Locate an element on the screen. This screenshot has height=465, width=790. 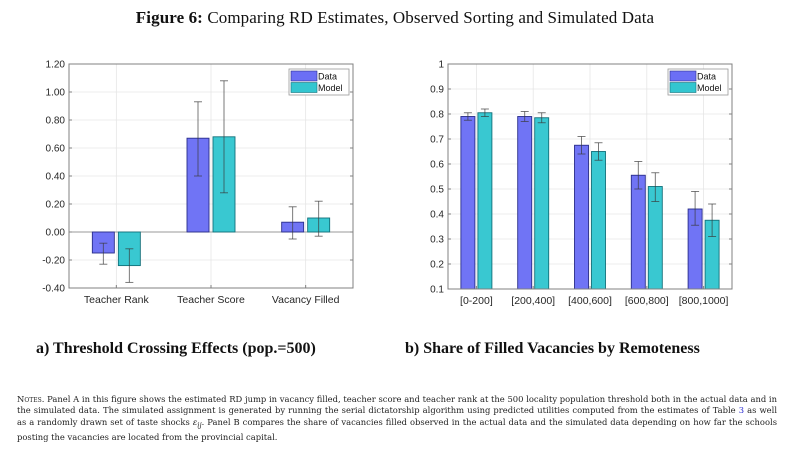
y-tick-label: 0.7 is located at coordinates (437, 140).